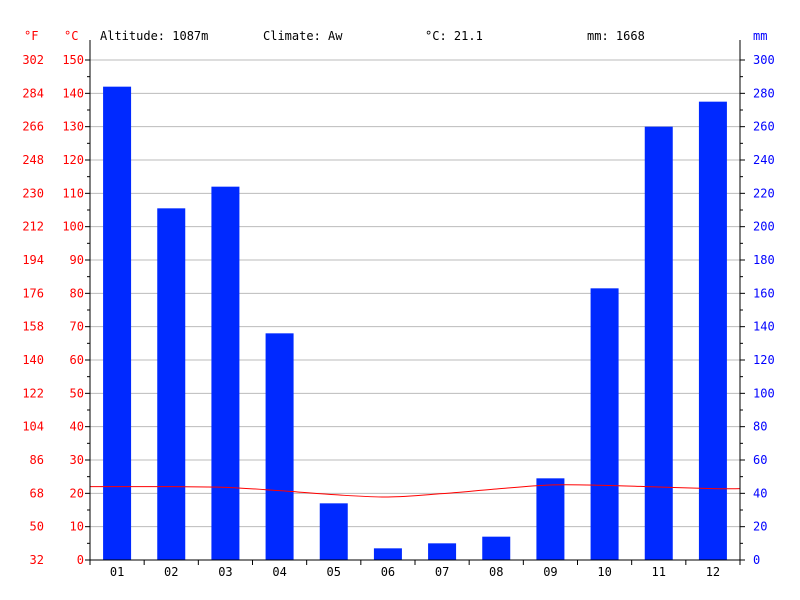  What do you see at coordinates (659, 572) in the screenshot?
I see `month-label: 11` at bounding box center [659, 572].